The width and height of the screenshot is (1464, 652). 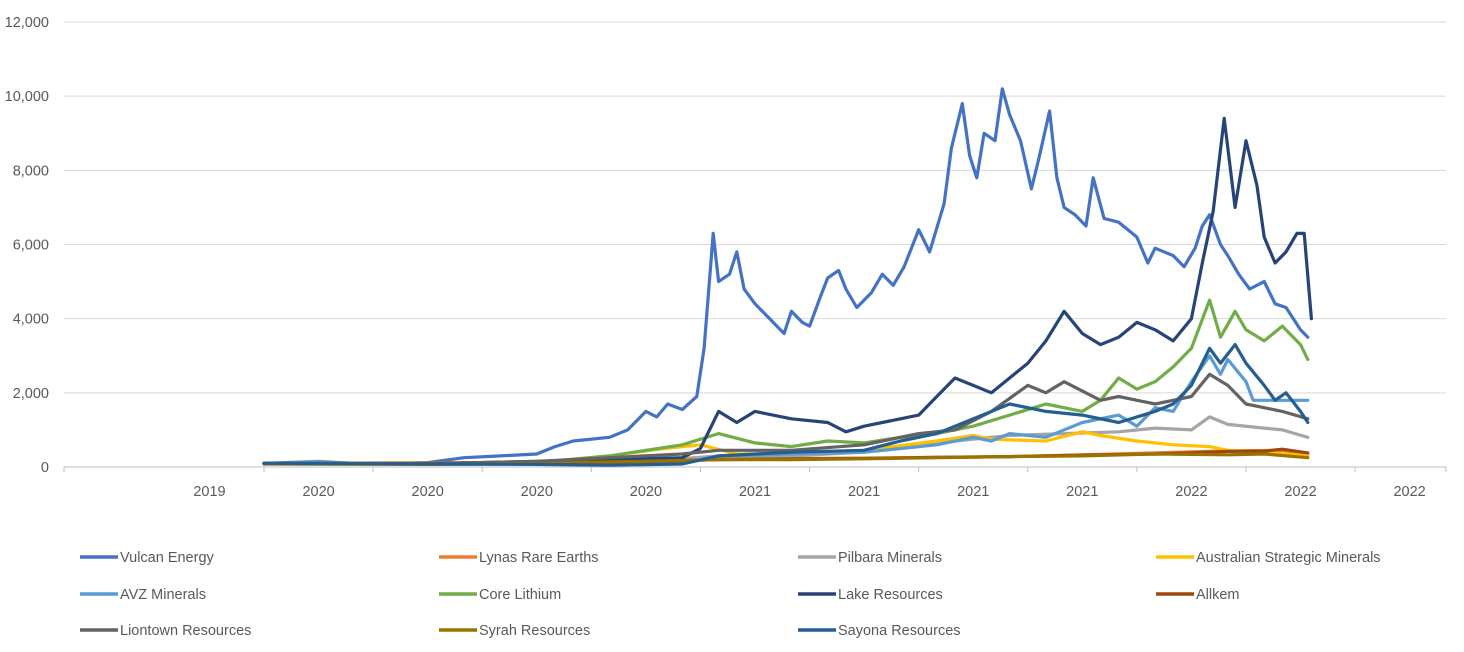 What do you see at coordinates (27, 97) in the screenshot?
I see `y-tick-label: 10,000` at bounding box center [27, 97].